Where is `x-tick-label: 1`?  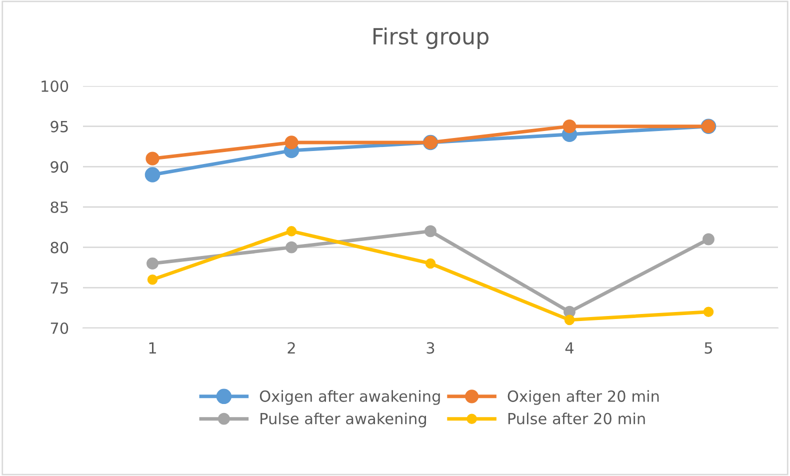 x-tick-label: 1 is located at coordinates (152, 348).